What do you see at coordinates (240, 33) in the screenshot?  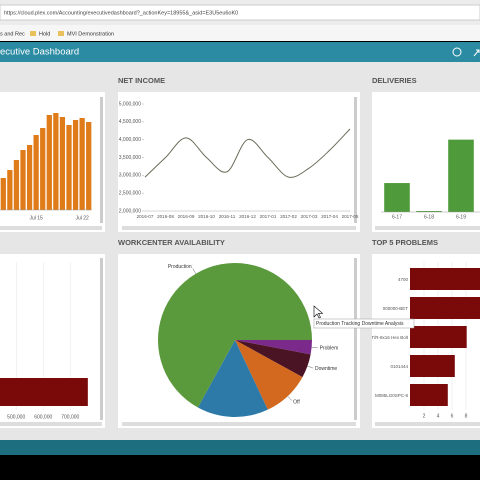 I see `bookmarks-bar` at bounding box center [240, 33].